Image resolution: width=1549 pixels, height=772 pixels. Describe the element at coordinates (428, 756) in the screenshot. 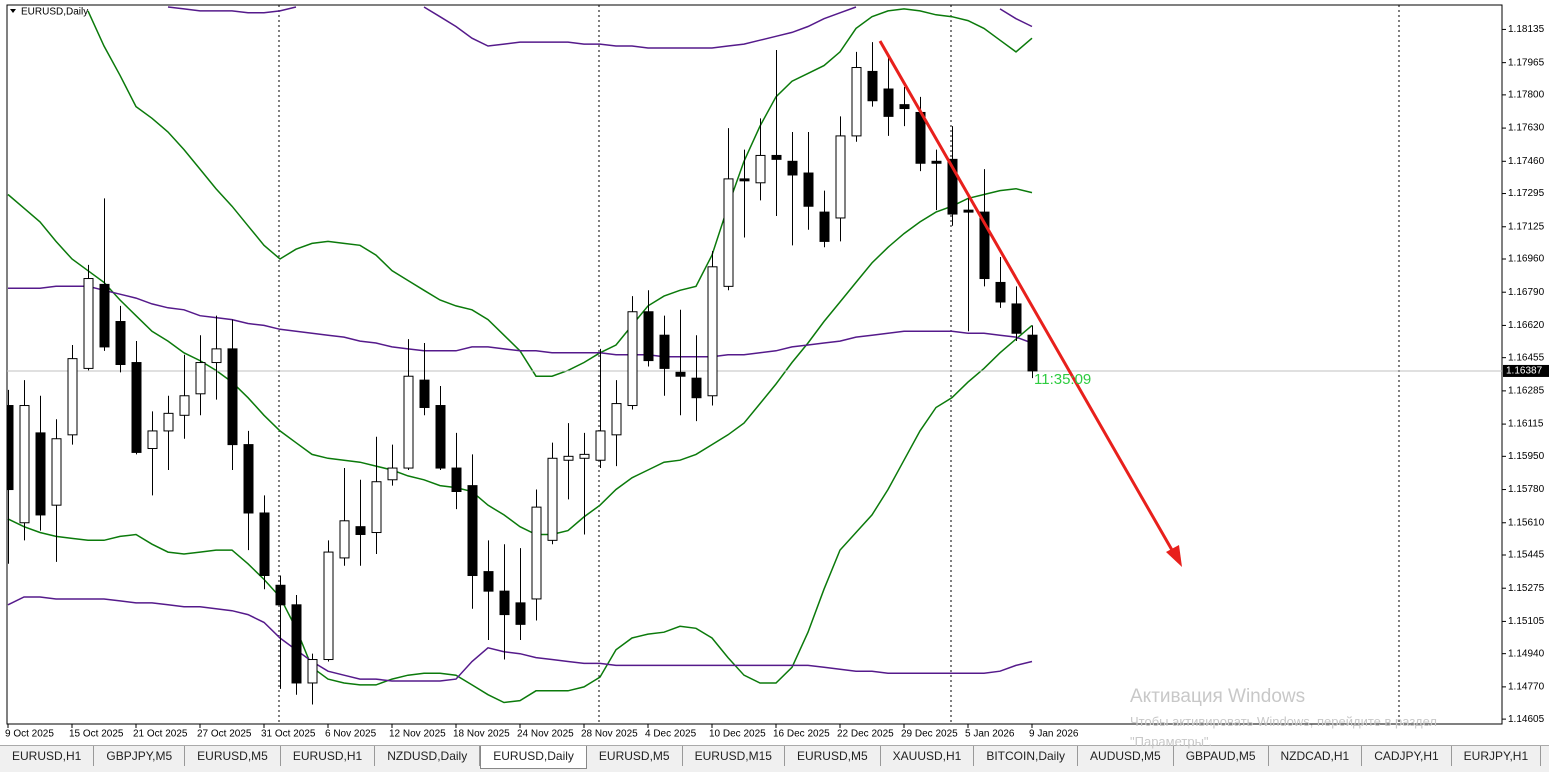

I see `tab: NZDUSD,Daily` at that location.